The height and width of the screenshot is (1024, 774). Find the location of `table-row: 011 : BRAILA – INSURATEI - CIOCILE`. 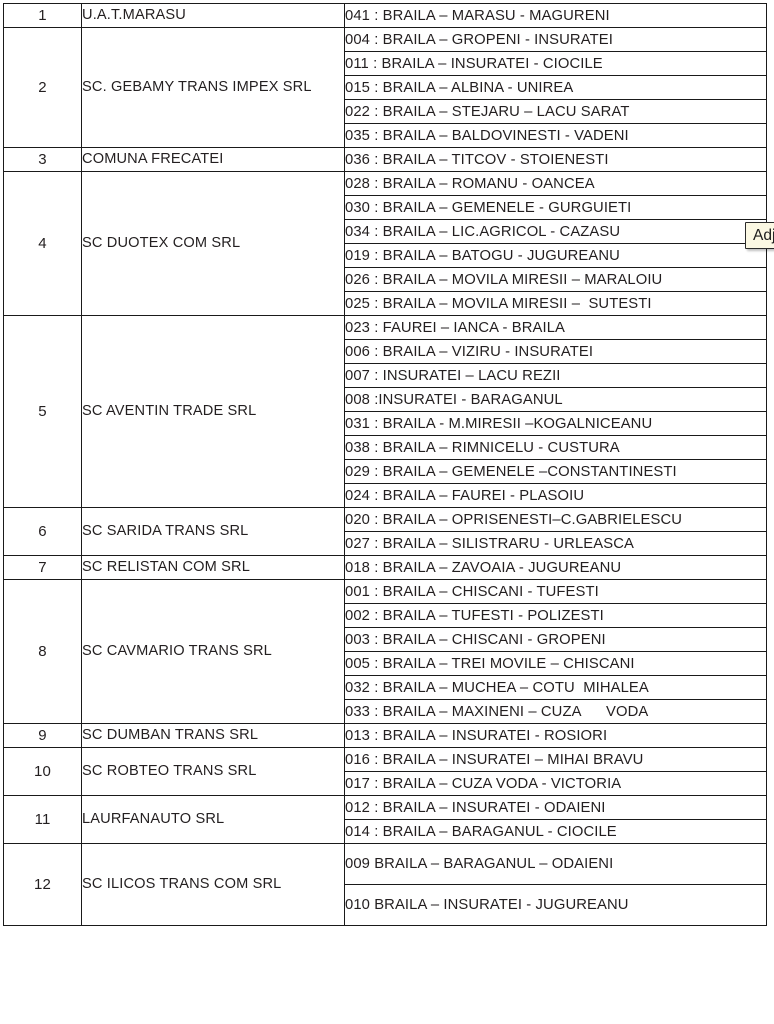

table-row: 011 : BRAILA – INSURATEI - CIOCILE is located at coordinates (385, 63).